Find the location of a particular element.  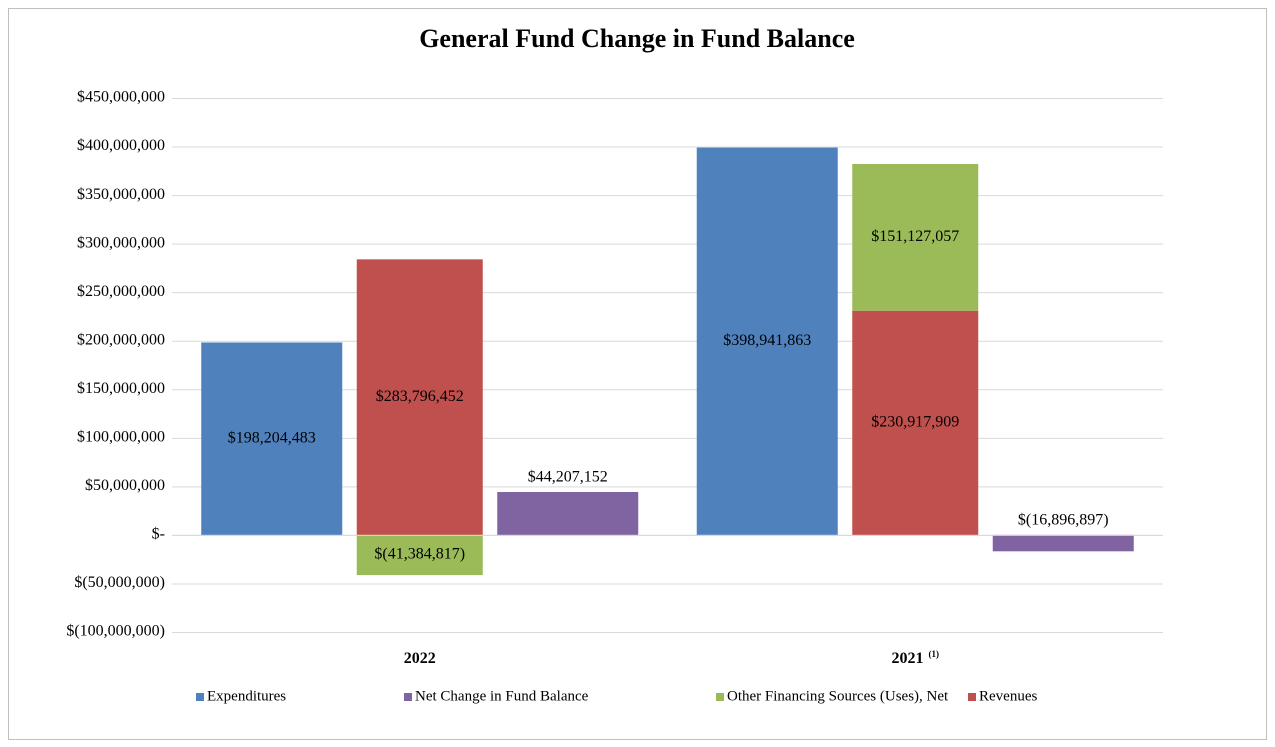

data-label: $151,127,057 is located at coordinates (915, 236).